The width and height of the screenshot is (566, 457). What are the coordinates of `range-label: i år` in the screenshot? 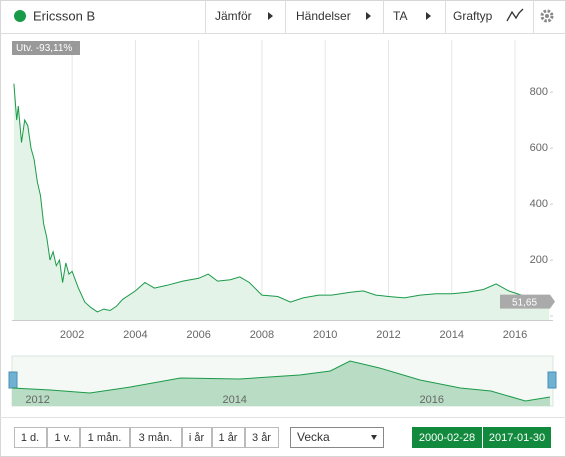 It's located at (197, 438).